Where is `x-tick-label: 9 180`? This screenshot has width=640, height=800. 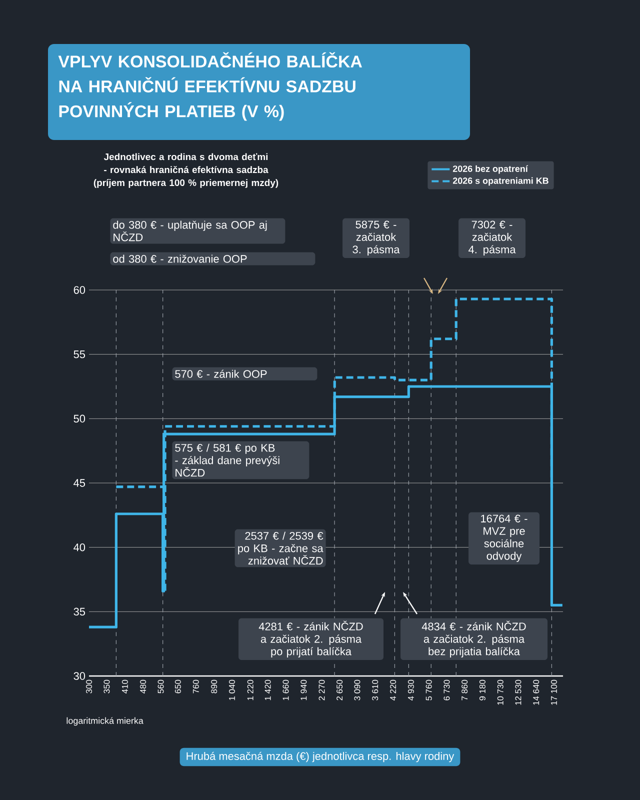
x-tick-label: 9 180 is located at coordinates (482, 690).